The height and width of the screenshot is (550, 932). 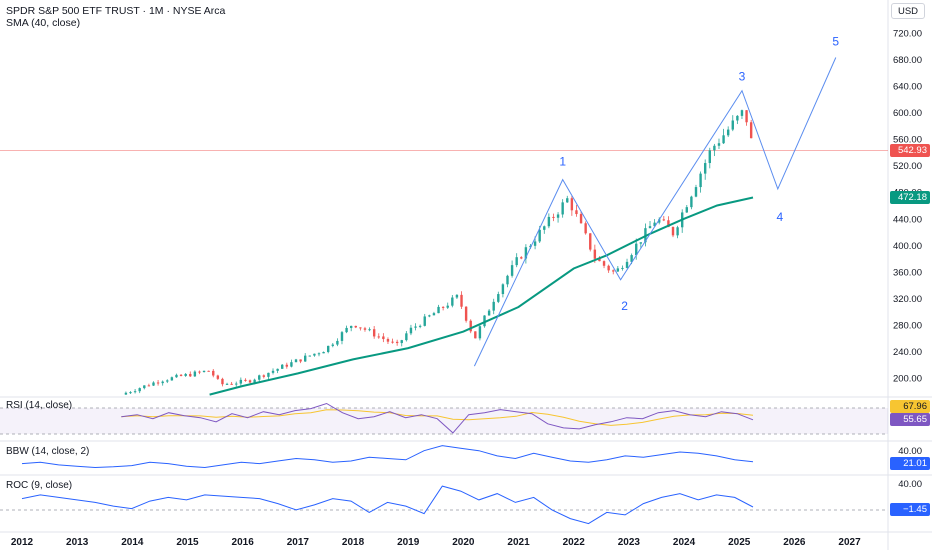 What do you see at coordinates (243, 542) in the screenshot?
I see `x-tick-label: 2016` at bounding box center [243, 542].